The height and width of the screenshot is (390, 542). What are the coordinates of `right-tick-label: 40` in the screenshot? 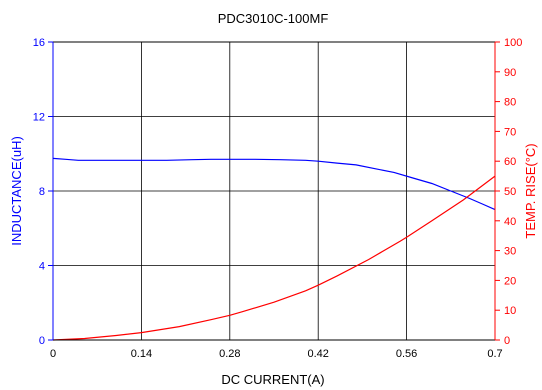 It's located at (510, 222).